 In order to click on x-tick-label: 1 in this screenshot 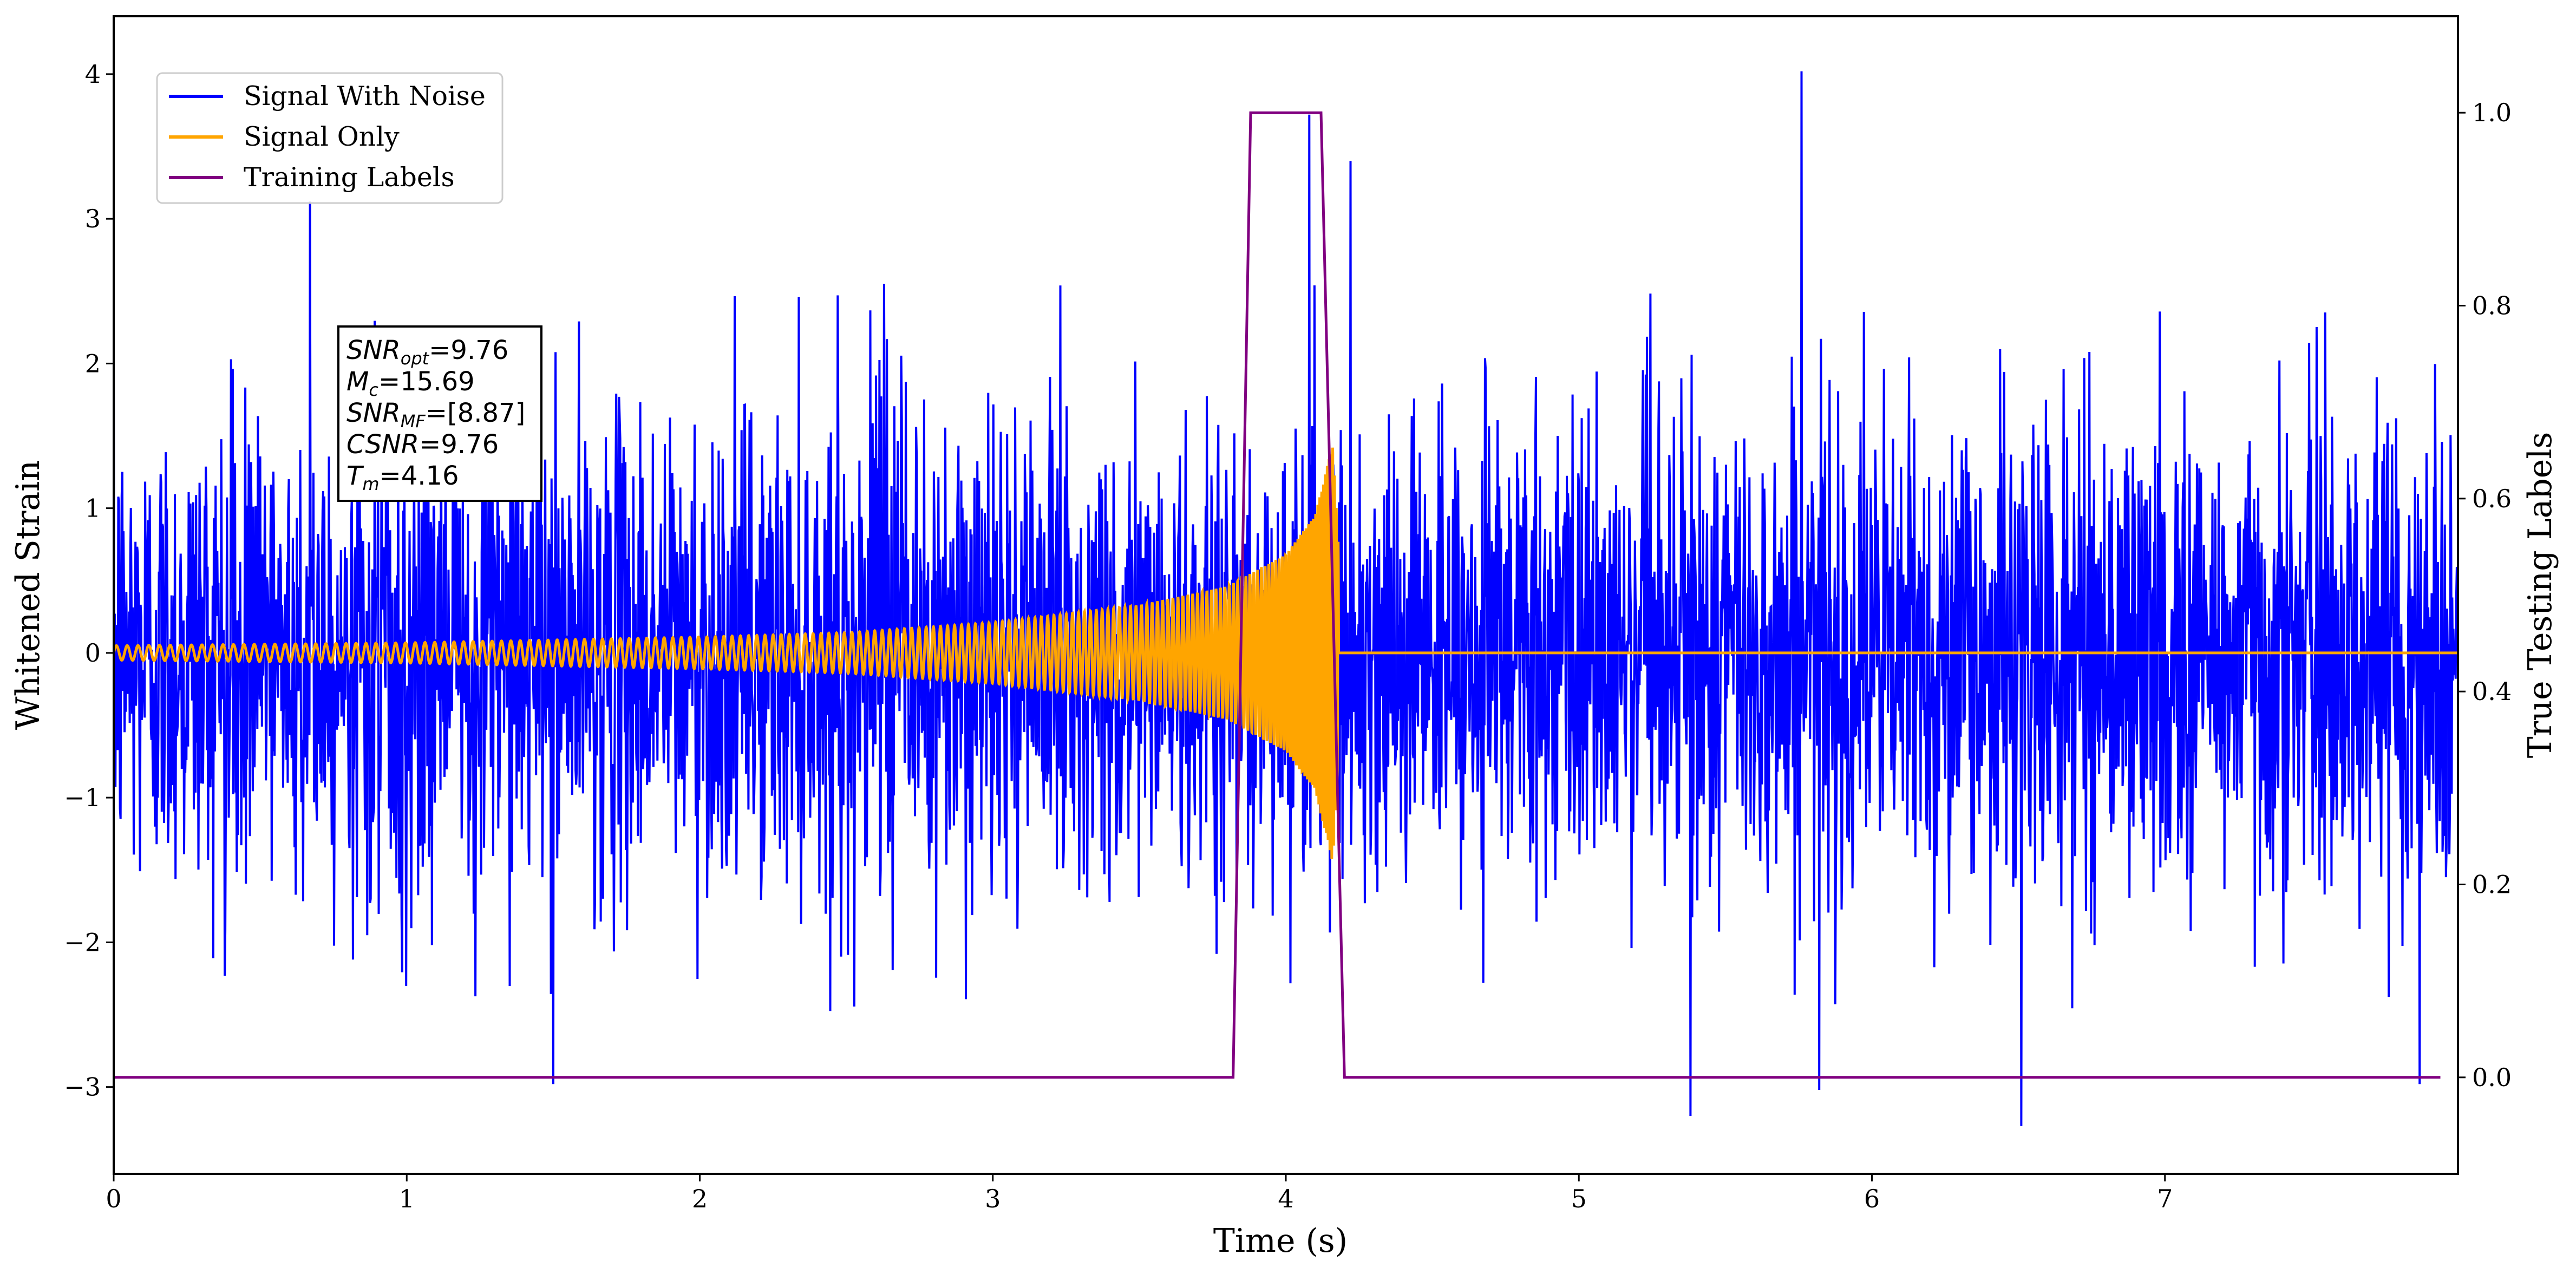, I will do `click(407, 1198)`.